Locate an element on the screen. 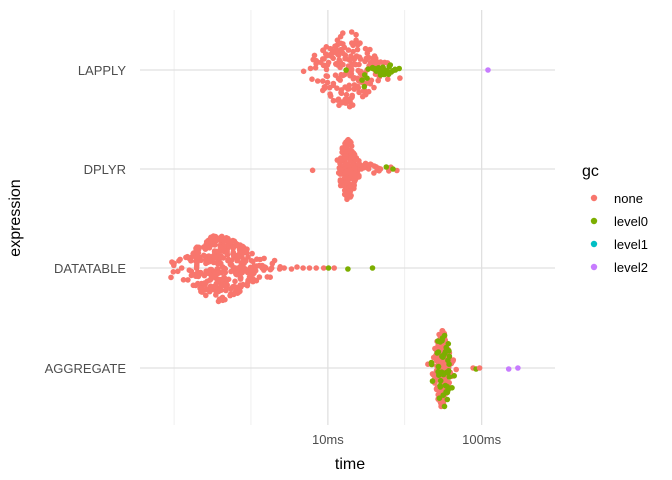 Image resolution: width=672 pixels, height=480 pixels. legend-key-level1 is located at coordinates (594, 244).